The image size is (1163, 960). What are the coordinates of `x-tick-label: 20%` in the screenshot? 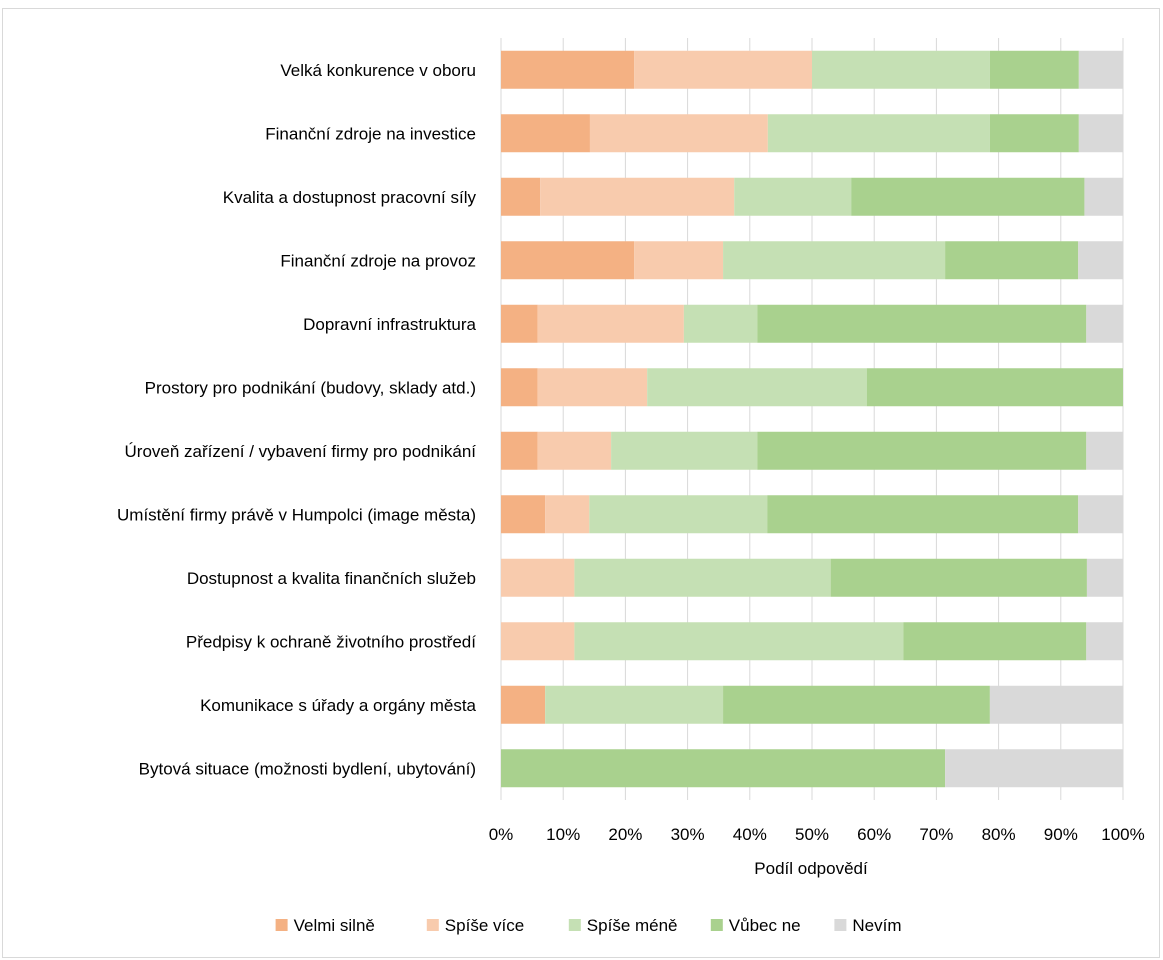 It's located at (625, 834).